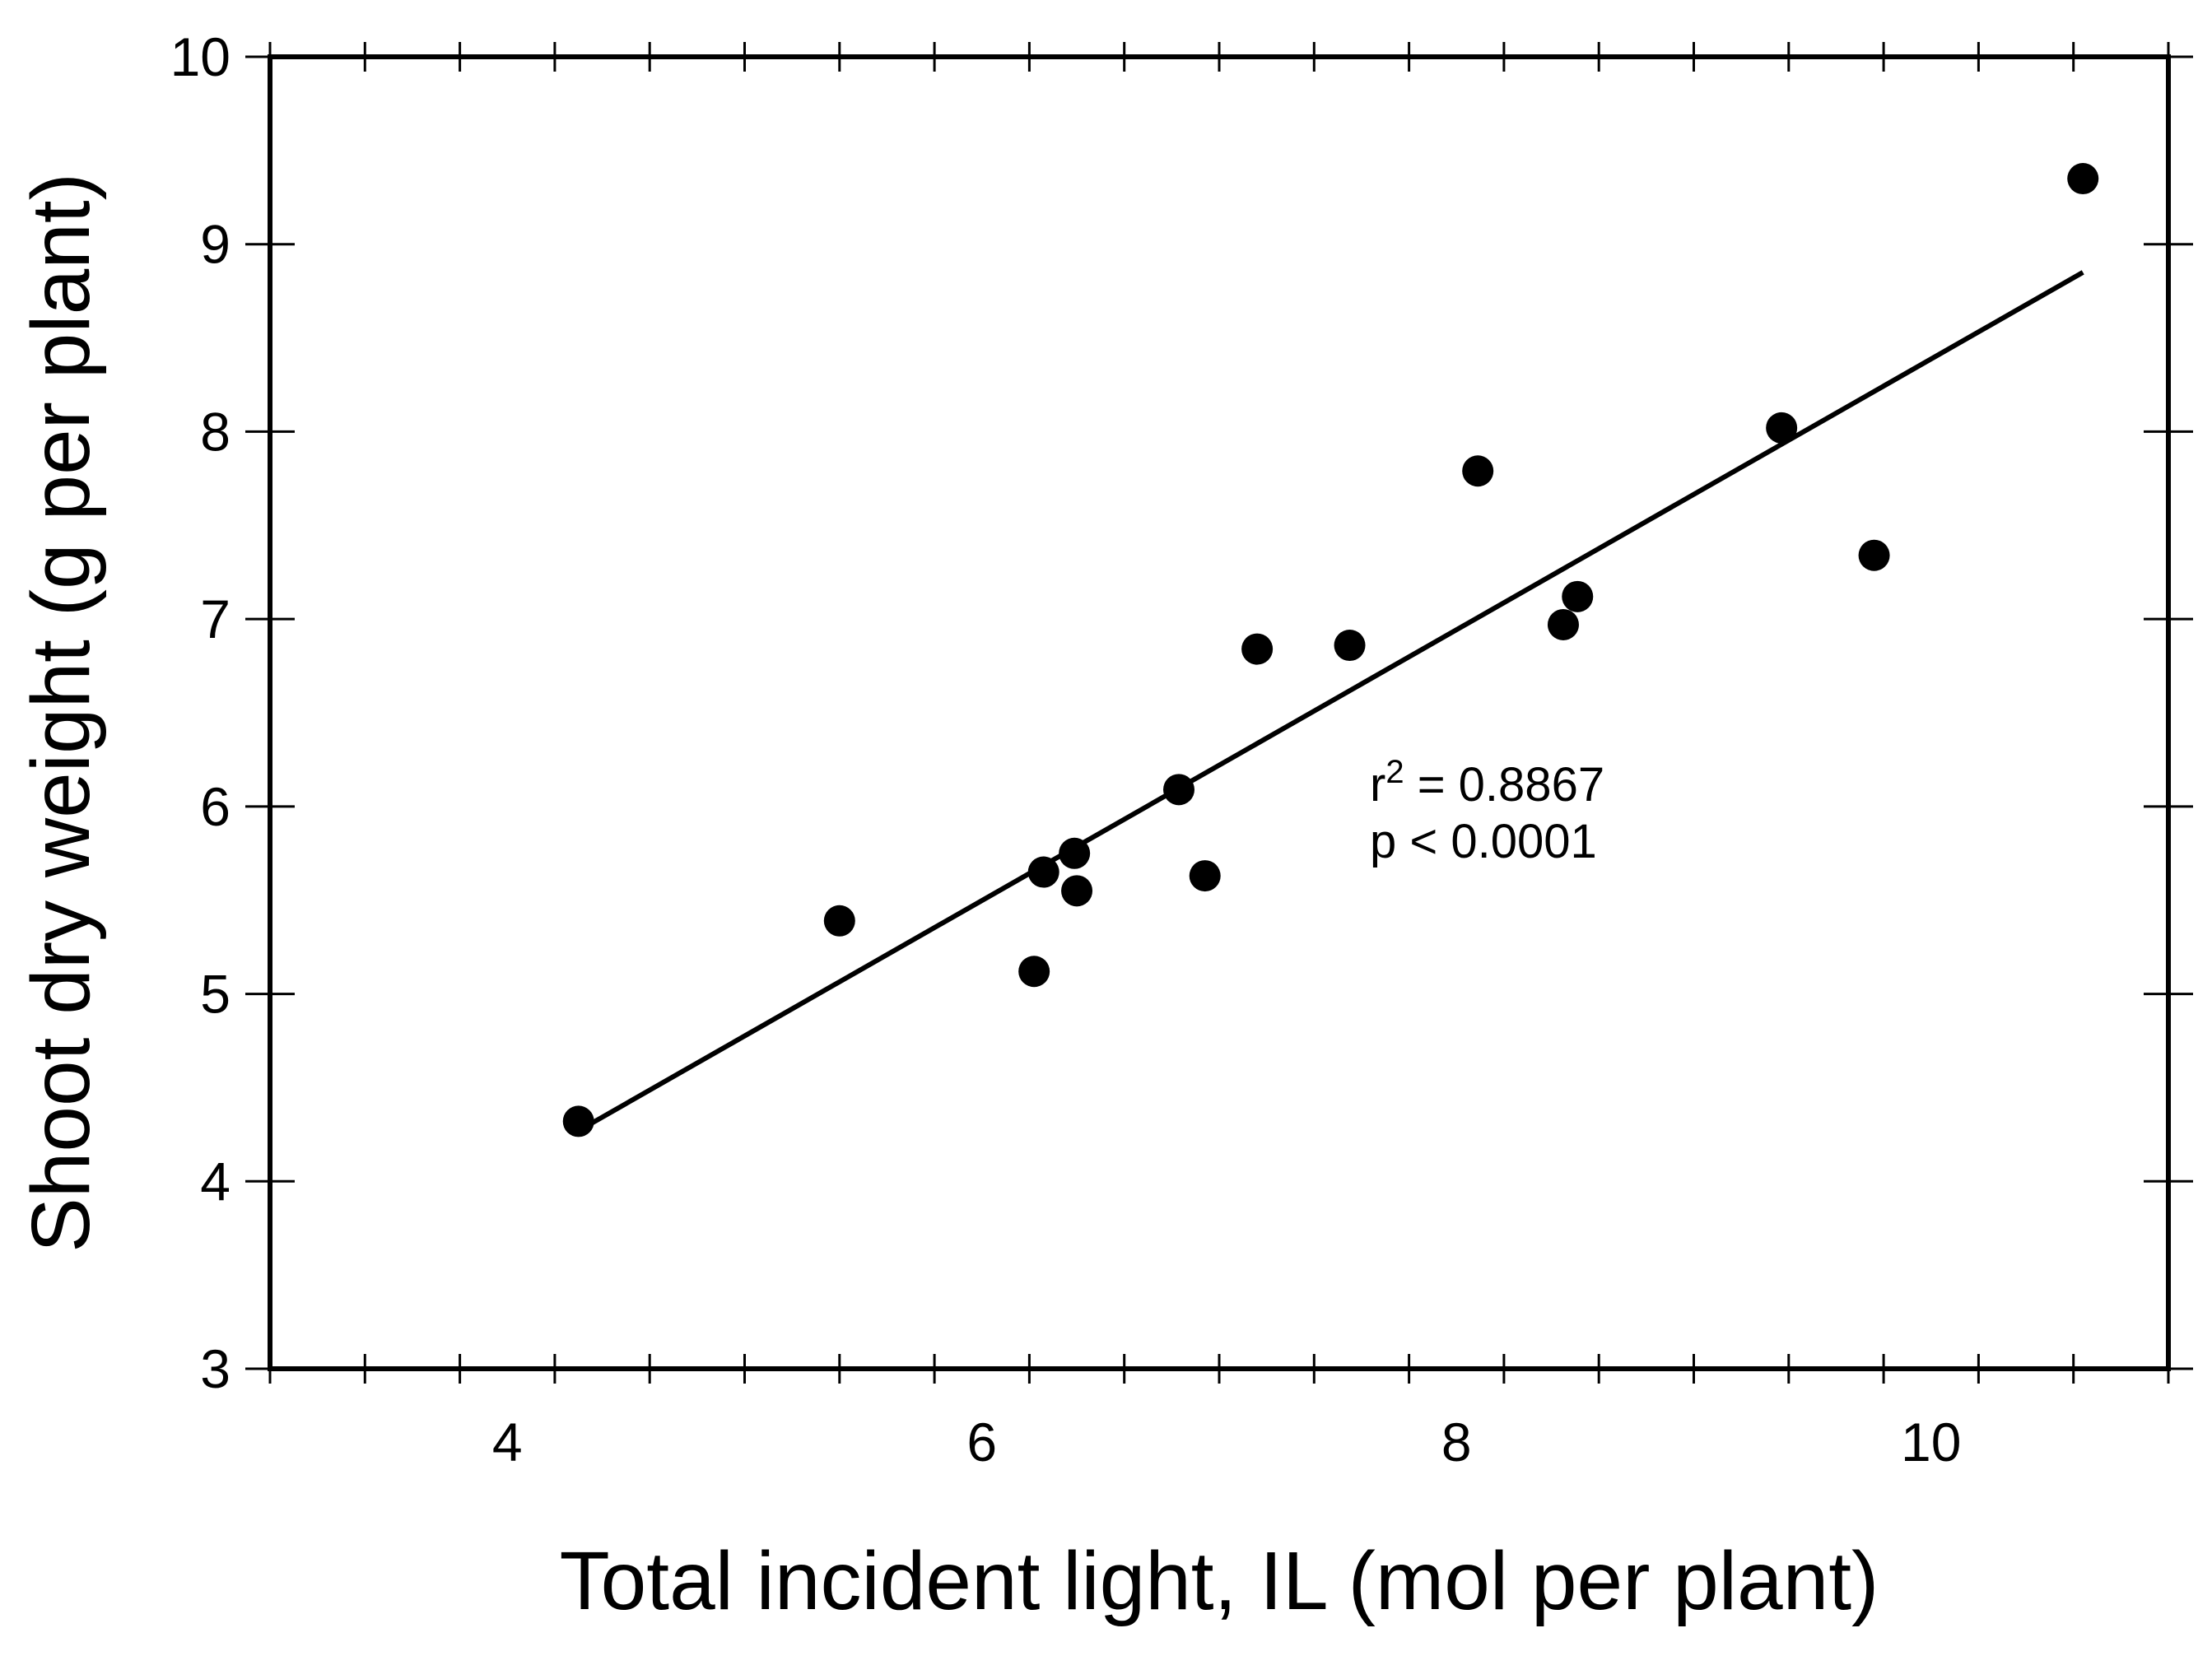 This screenshot has width=2212, height=1656. Describe the element at coordinates (215, 244) in the screenshot. I see `y-tick-label: 9` at that location.